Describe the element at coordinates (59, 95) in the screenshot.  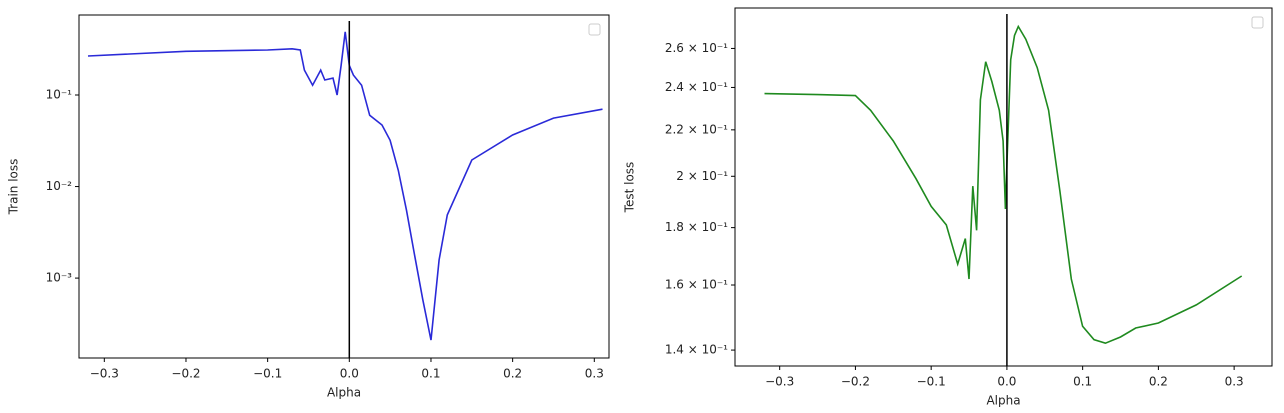
I see `y-tick-label: 10⁻¹` at that location.